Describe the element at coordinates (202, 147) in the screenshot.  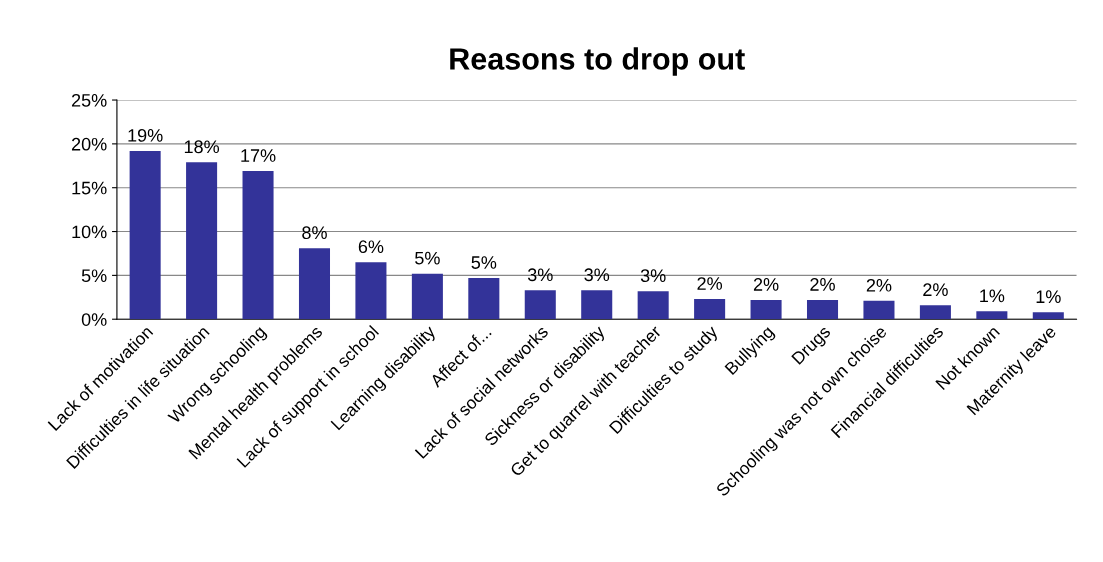
I see `data-label: 18%` at that location.